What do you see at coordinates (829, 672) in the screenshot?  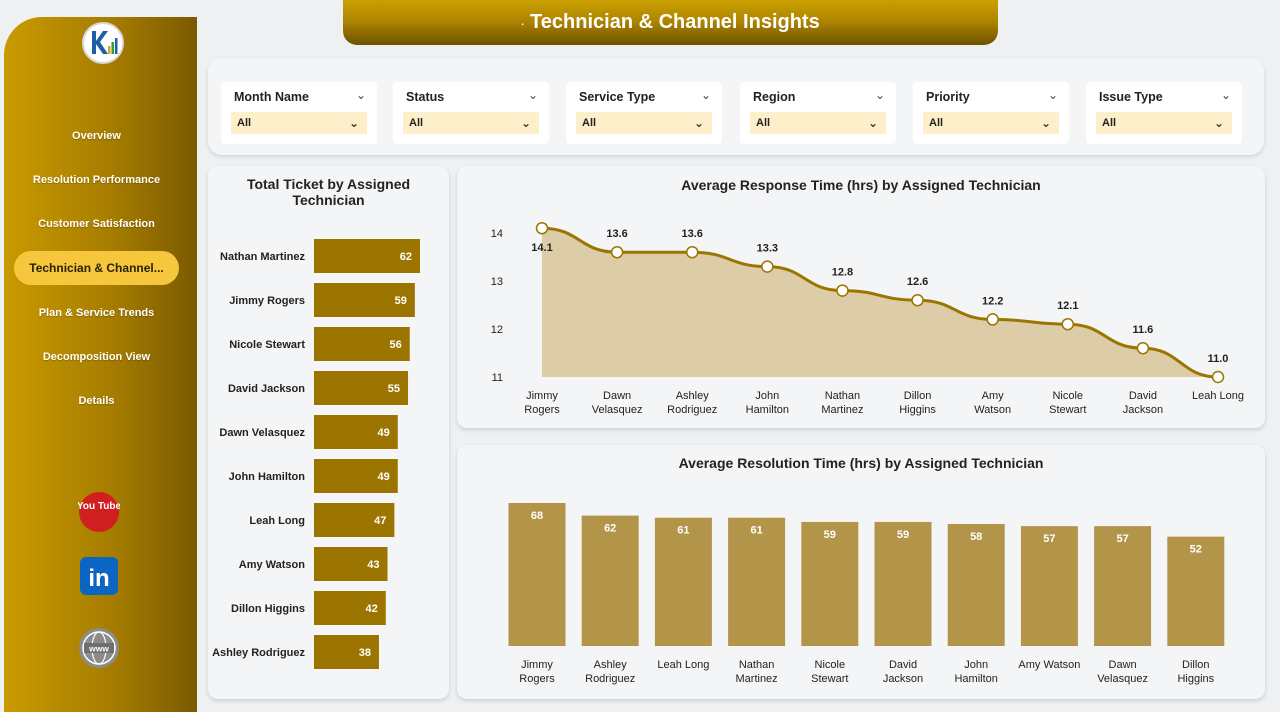 I see `x-tick-label: Nicole Stewart` at bounding box center [829, 672].